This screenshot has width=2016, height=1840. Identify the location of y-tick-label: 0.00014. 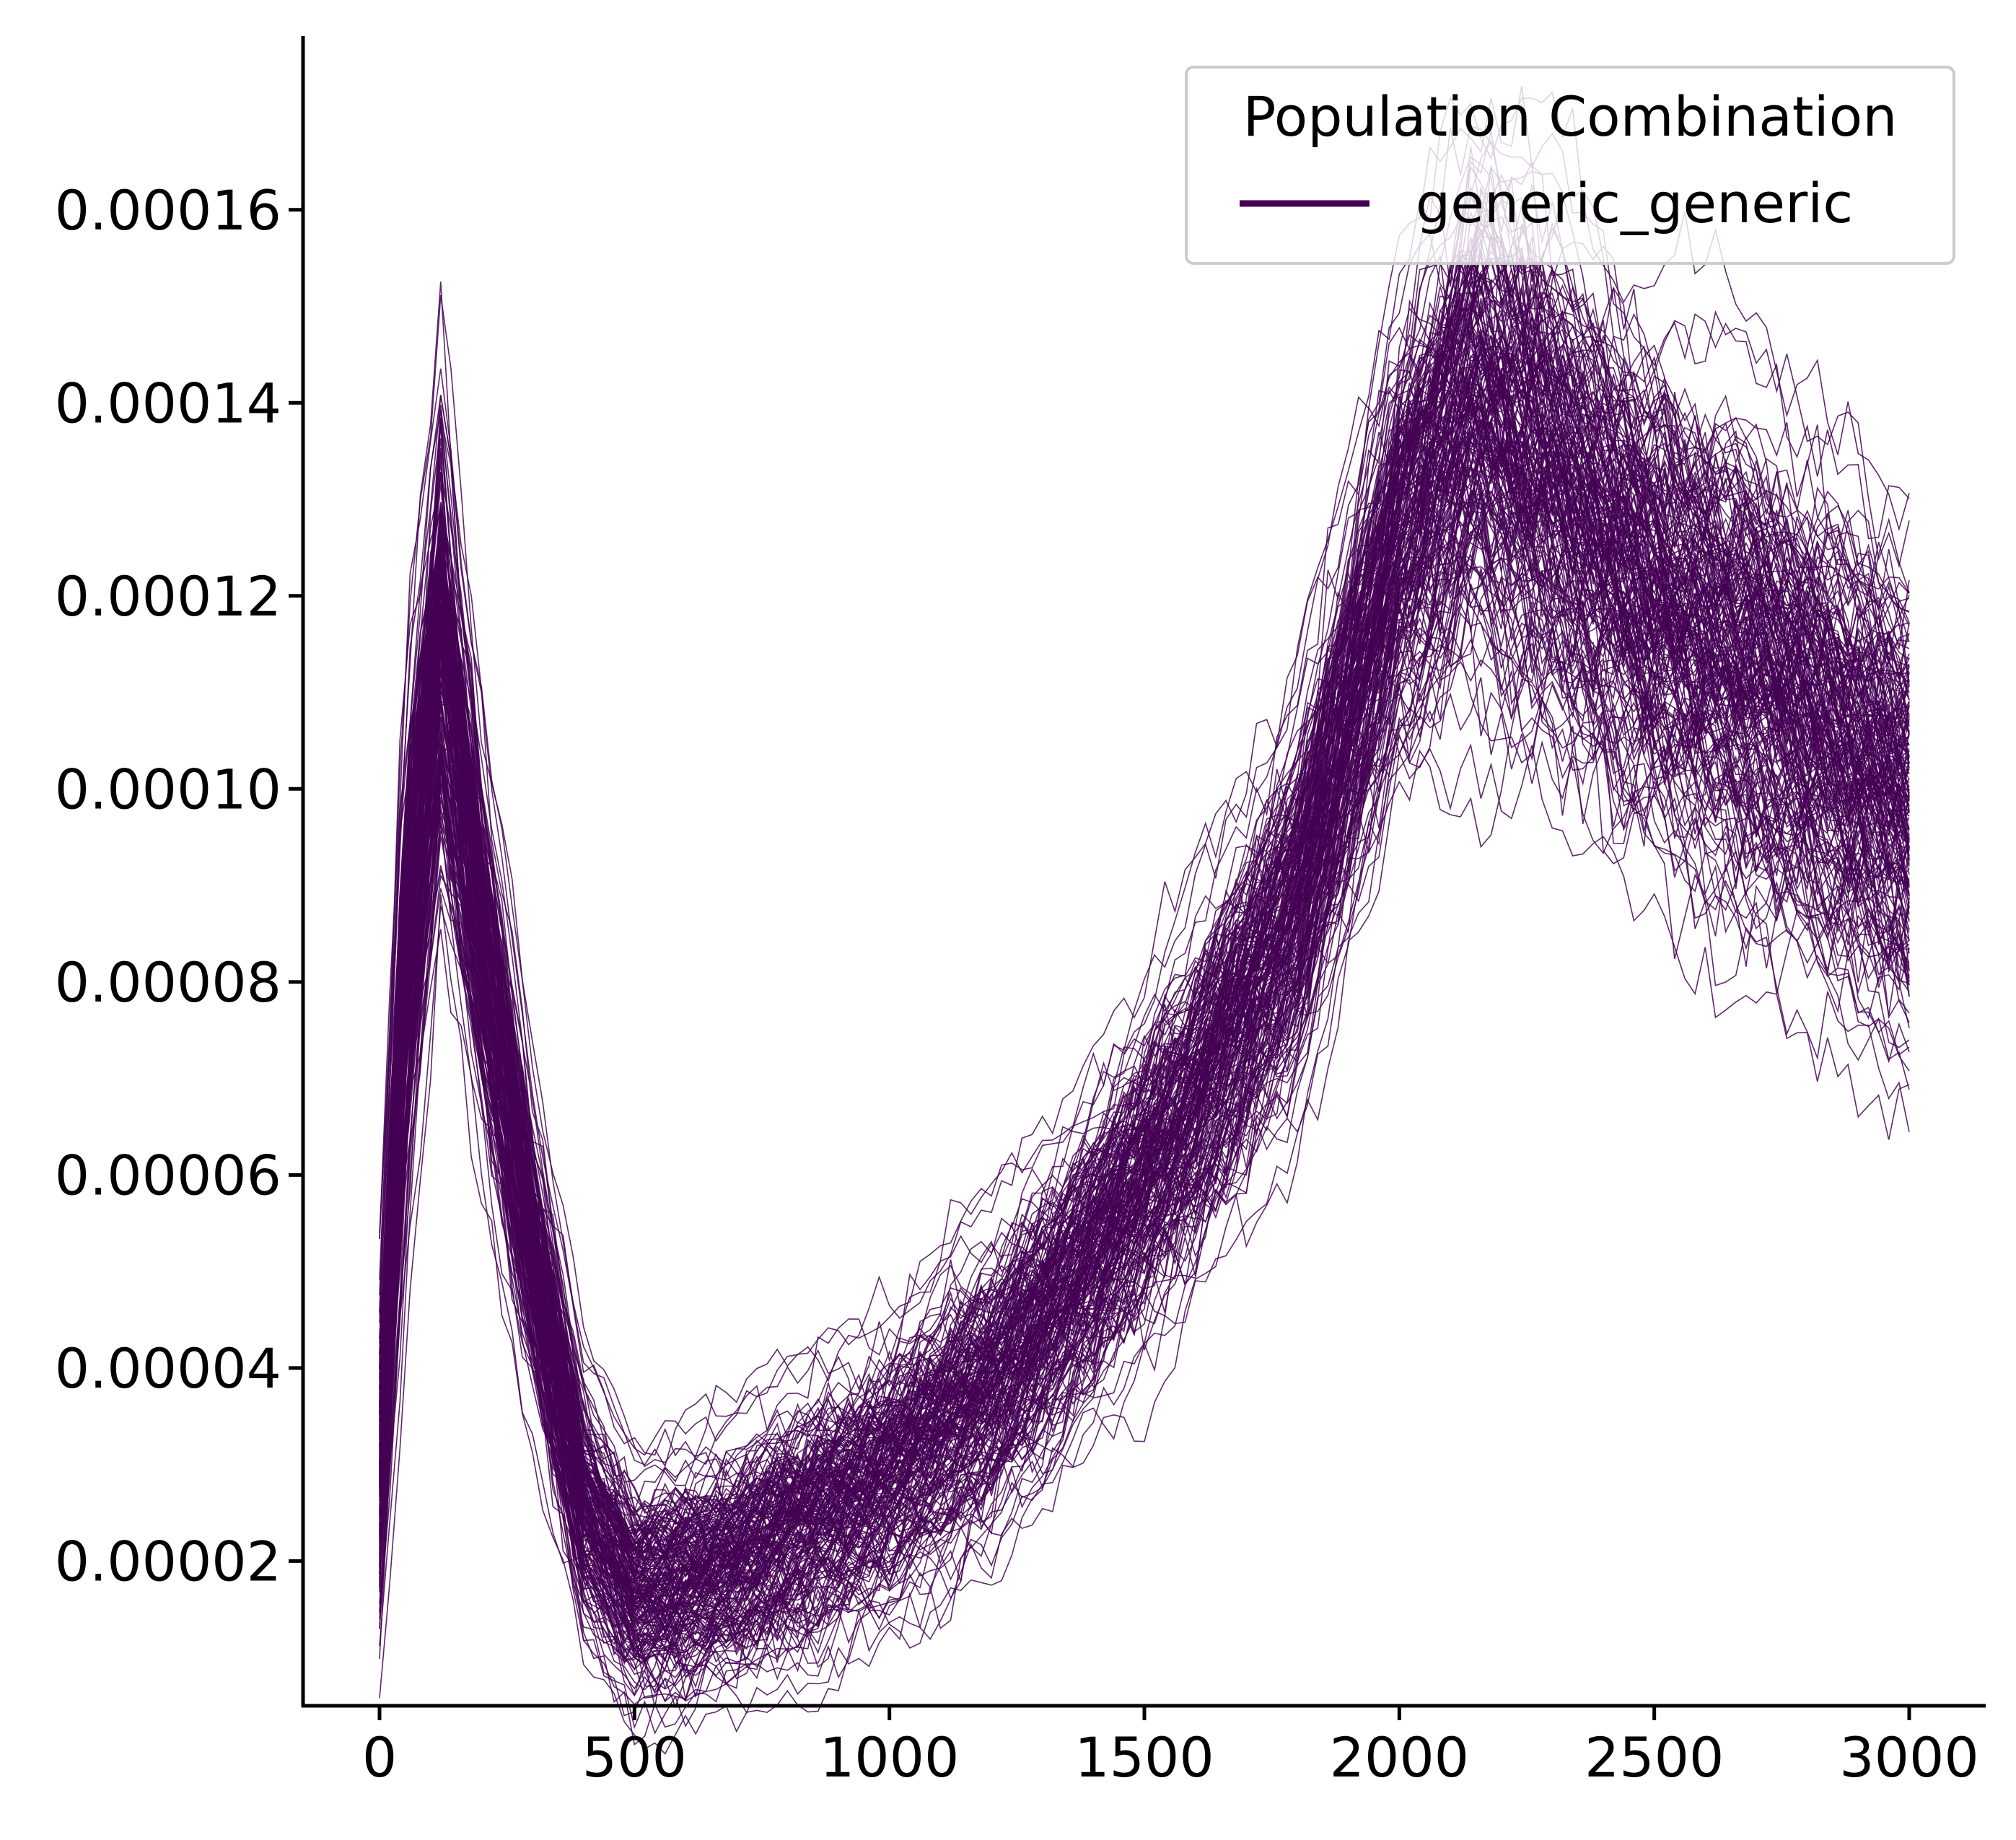
(168, 403).